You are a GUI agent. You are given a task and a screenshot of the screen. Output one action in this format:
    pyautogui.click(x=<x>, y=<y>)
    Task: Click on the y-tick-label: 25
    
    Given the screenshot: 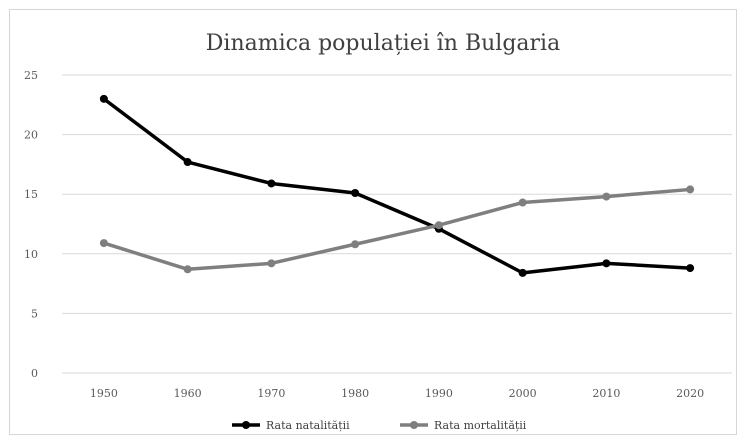 What is the action you would take?
    pyautogui.click(x=31, y=75)
    